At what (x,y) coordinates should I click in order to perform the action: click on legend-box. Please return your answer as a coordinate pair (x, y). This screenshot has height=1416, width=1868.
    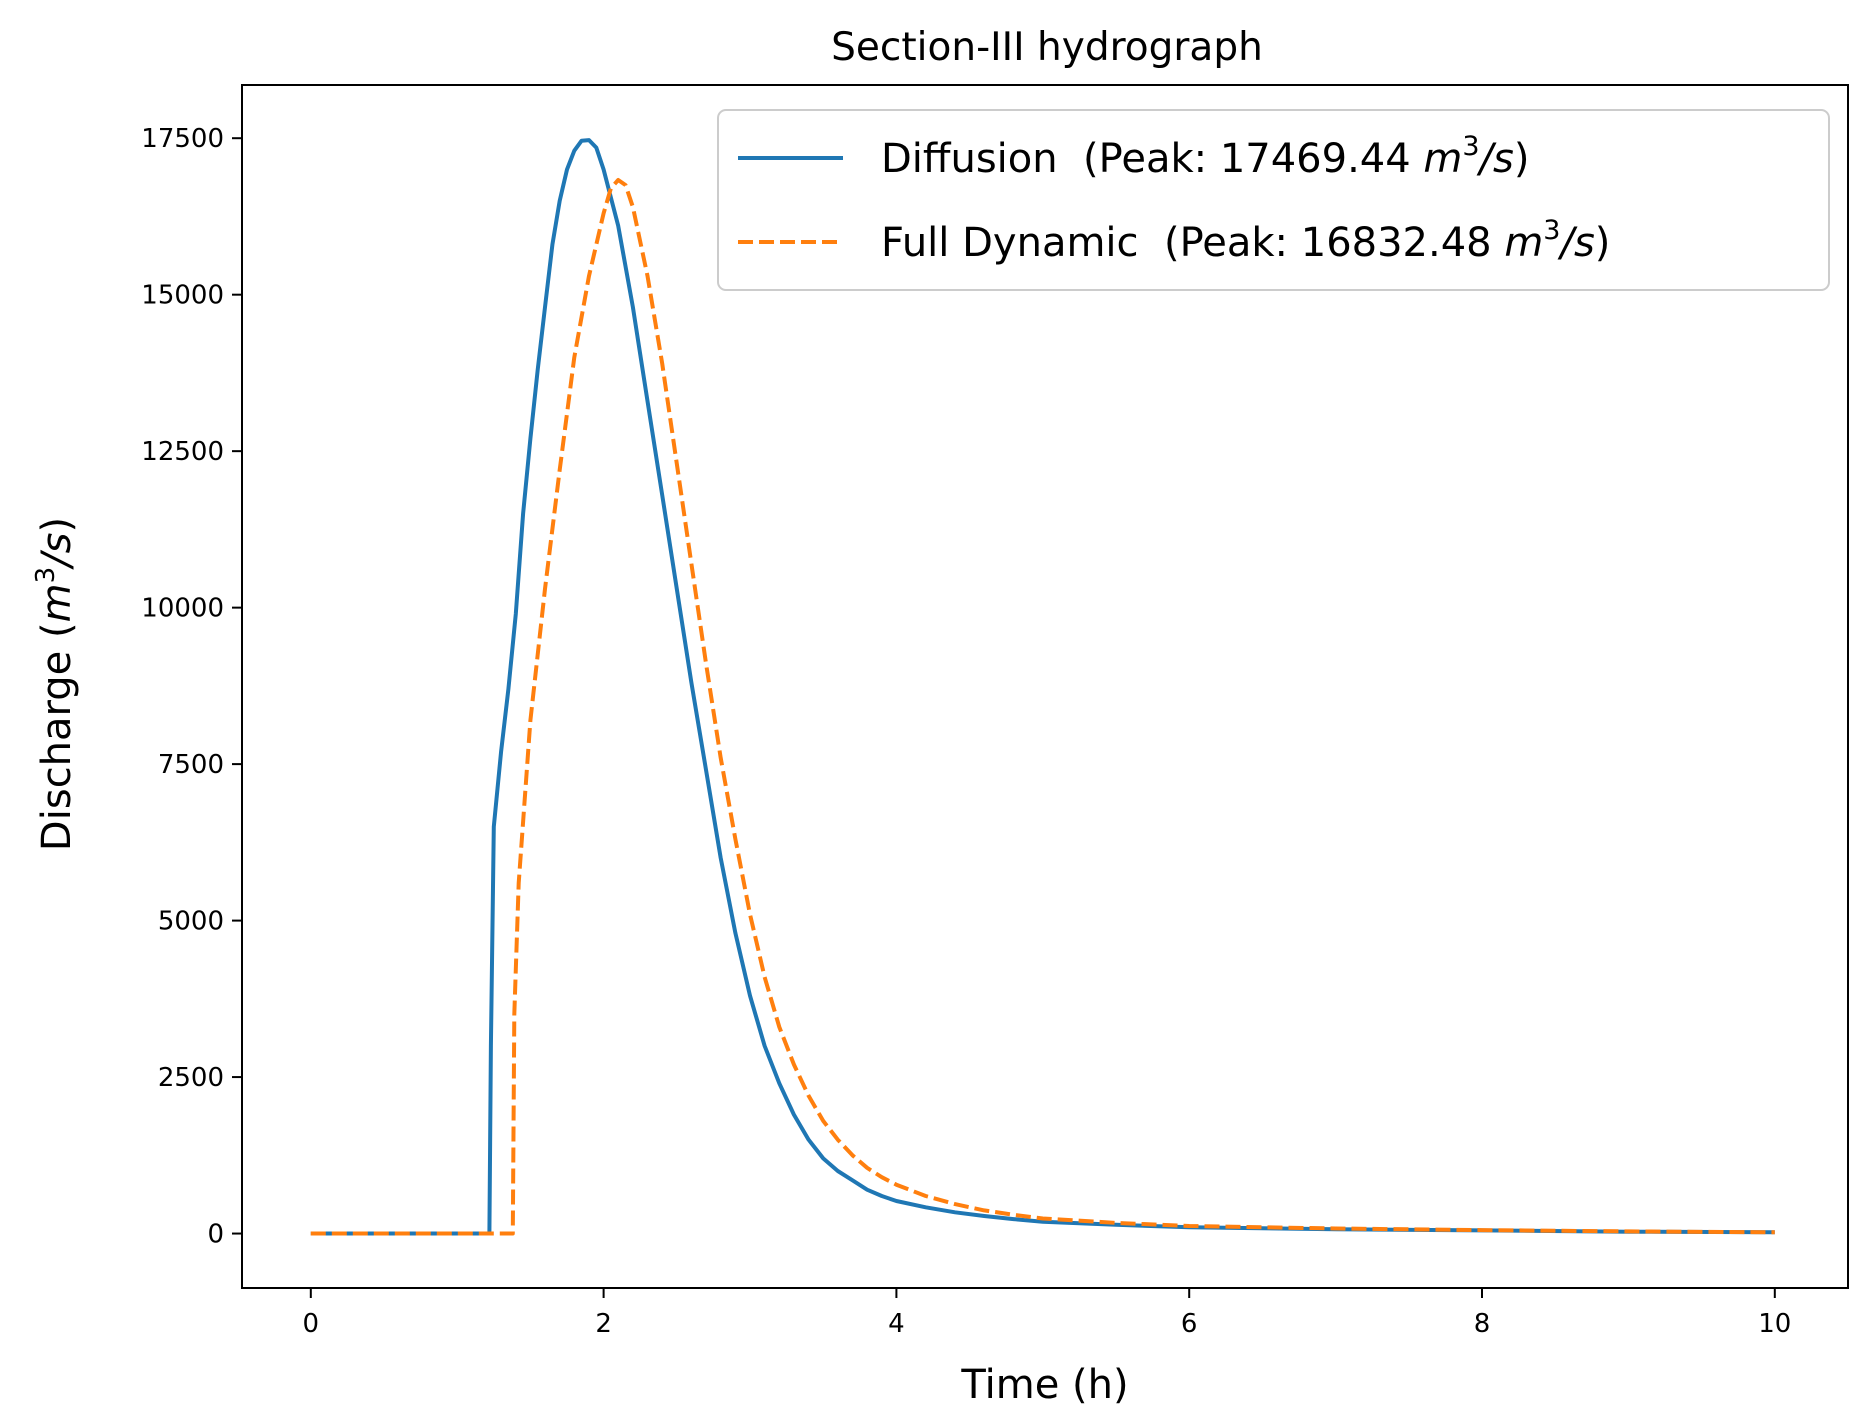
    Looking at the image, I should click on (1273, 200).